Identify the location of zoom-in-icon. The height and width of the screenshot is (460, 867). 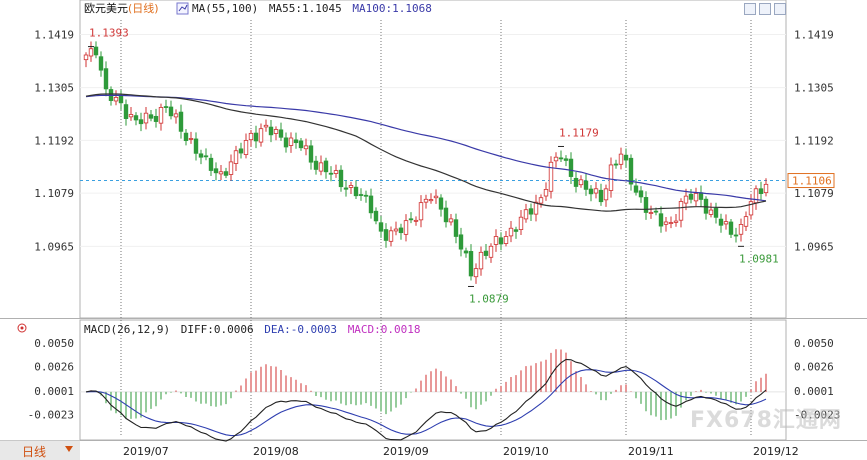
(765, 9).